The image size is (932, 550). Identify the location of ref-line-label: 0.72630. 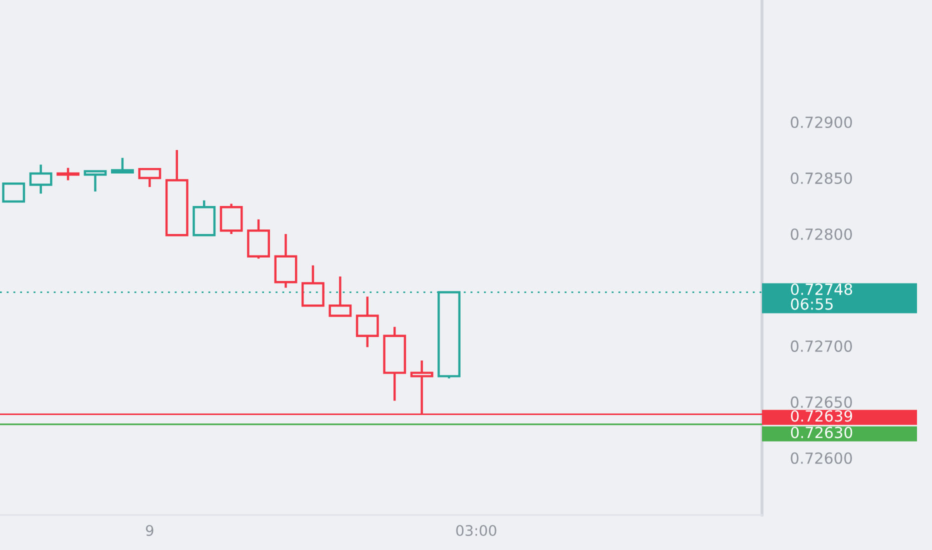
(821, 432).